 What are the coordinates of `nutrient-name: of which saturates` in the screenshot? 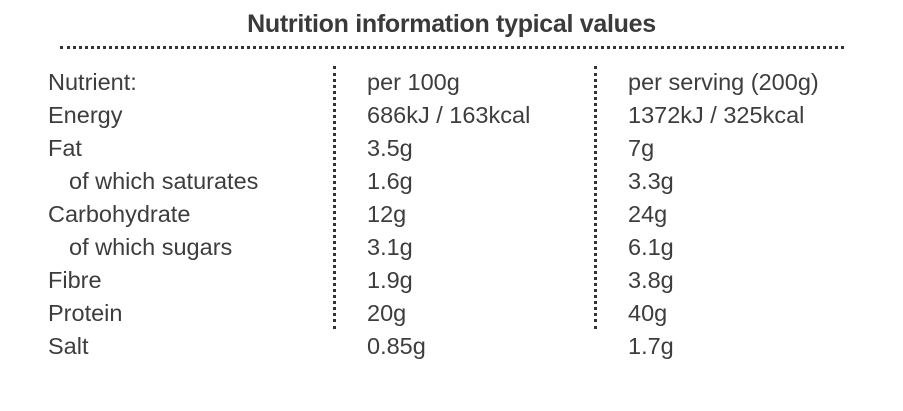 It's located at (164, 181).